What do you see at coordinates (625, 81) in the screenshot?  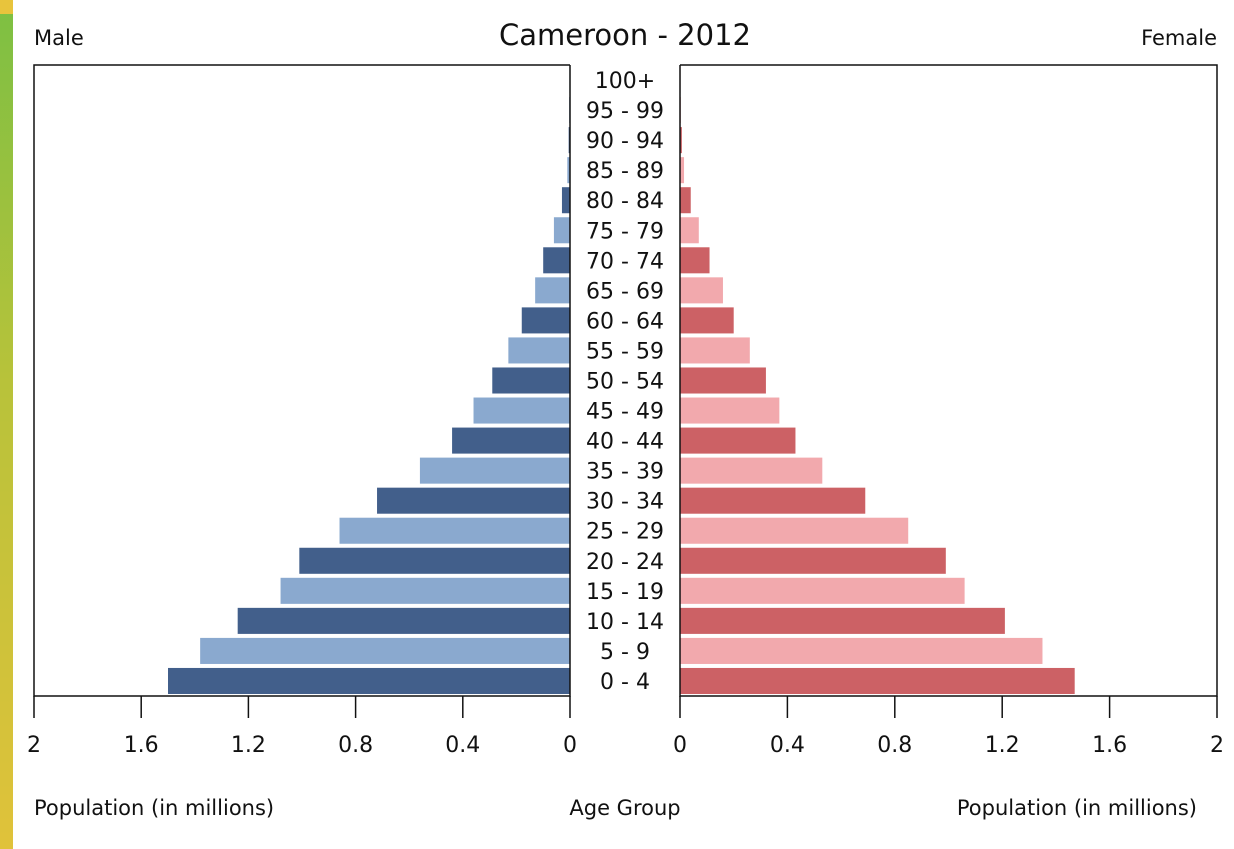 I see `age-group-label: 100+` at bounding box center [625, 81].